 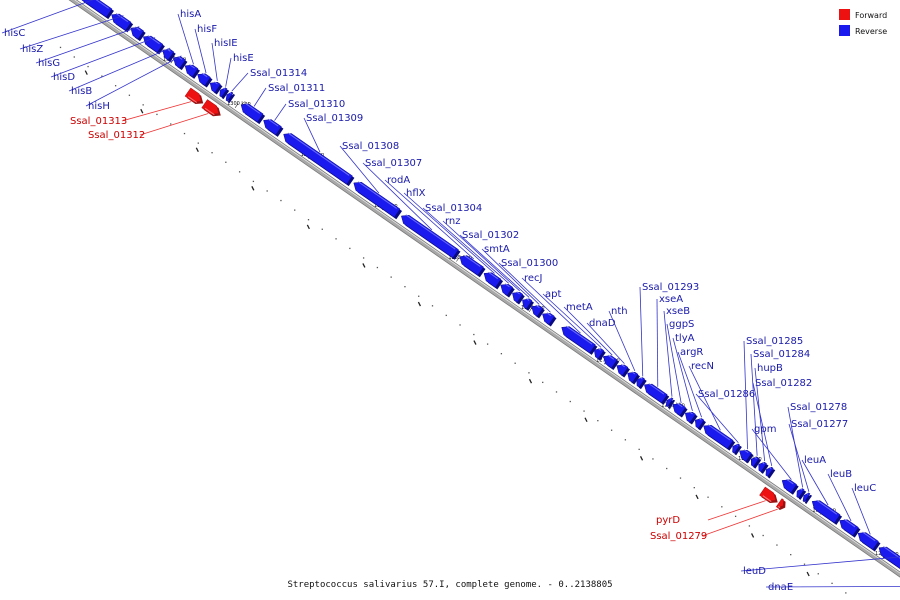 What do you see at coordinates (99, 106) in the screenshot?
I see `gene-label: hisH` at bounding box center [99, 106].